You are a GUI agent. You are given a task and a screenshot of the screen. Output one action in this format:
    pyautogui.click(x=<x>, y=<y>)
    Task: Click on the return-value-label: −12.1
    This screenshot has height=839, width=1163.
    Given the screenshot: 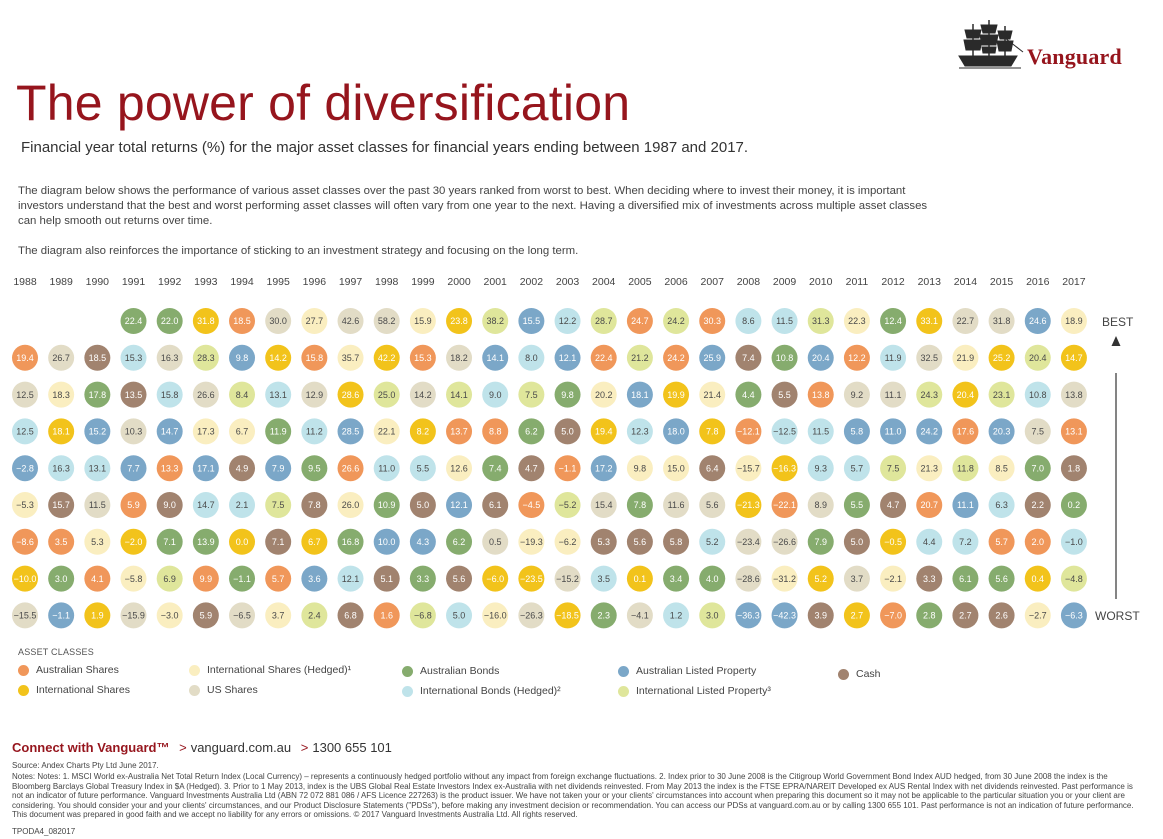 What is the action you would take?
    pyautogui.click(x=748, y=432)
    